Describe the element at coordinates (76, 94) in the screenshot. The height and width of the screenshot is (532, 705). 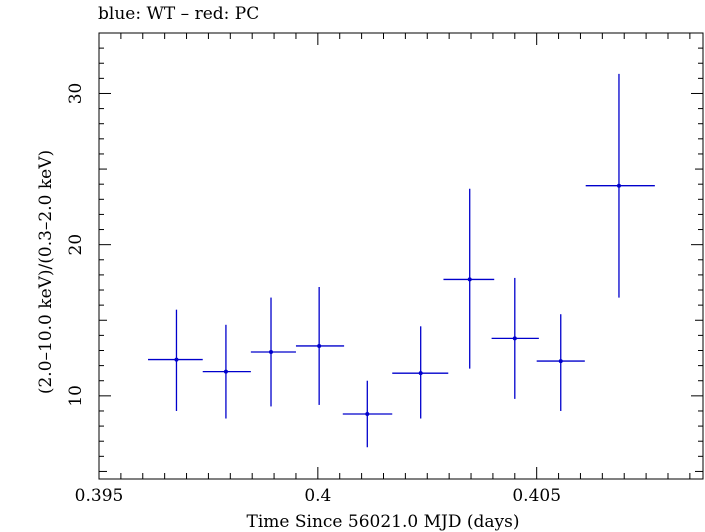
I see `y-tick-label: 30` at that location.